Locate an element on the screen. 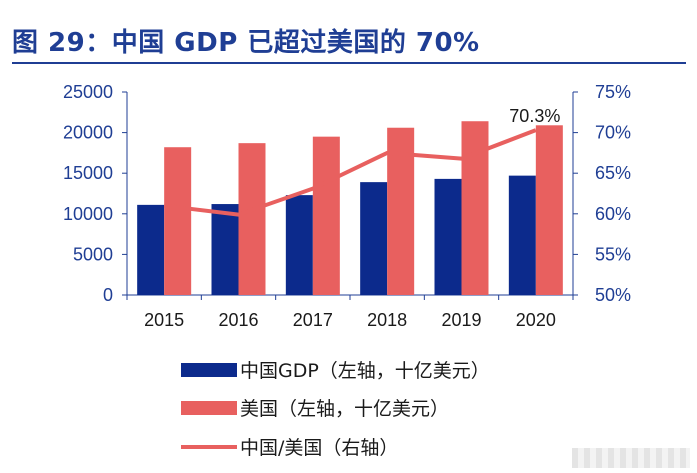 The height and width of the screenshot is (473, 697). right-axis-tick-label: 50% is located at coordinates (613, 295).